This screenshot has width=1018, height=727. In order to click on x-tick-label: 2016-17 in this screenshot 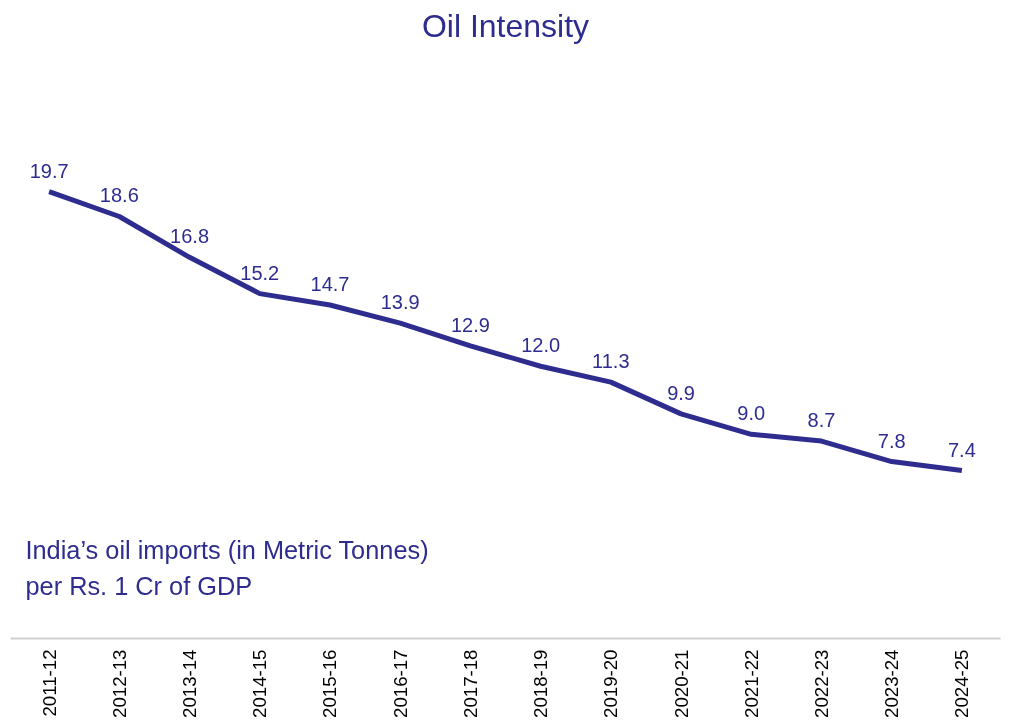, I will do `click(400, 683)`.